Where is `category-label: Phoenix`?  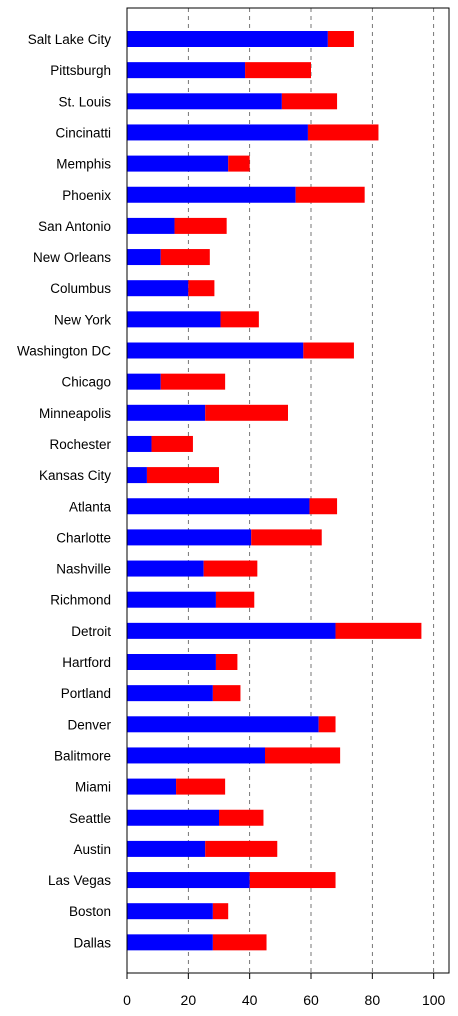
category-label: Phoenix is located at coordinates (86, 195).